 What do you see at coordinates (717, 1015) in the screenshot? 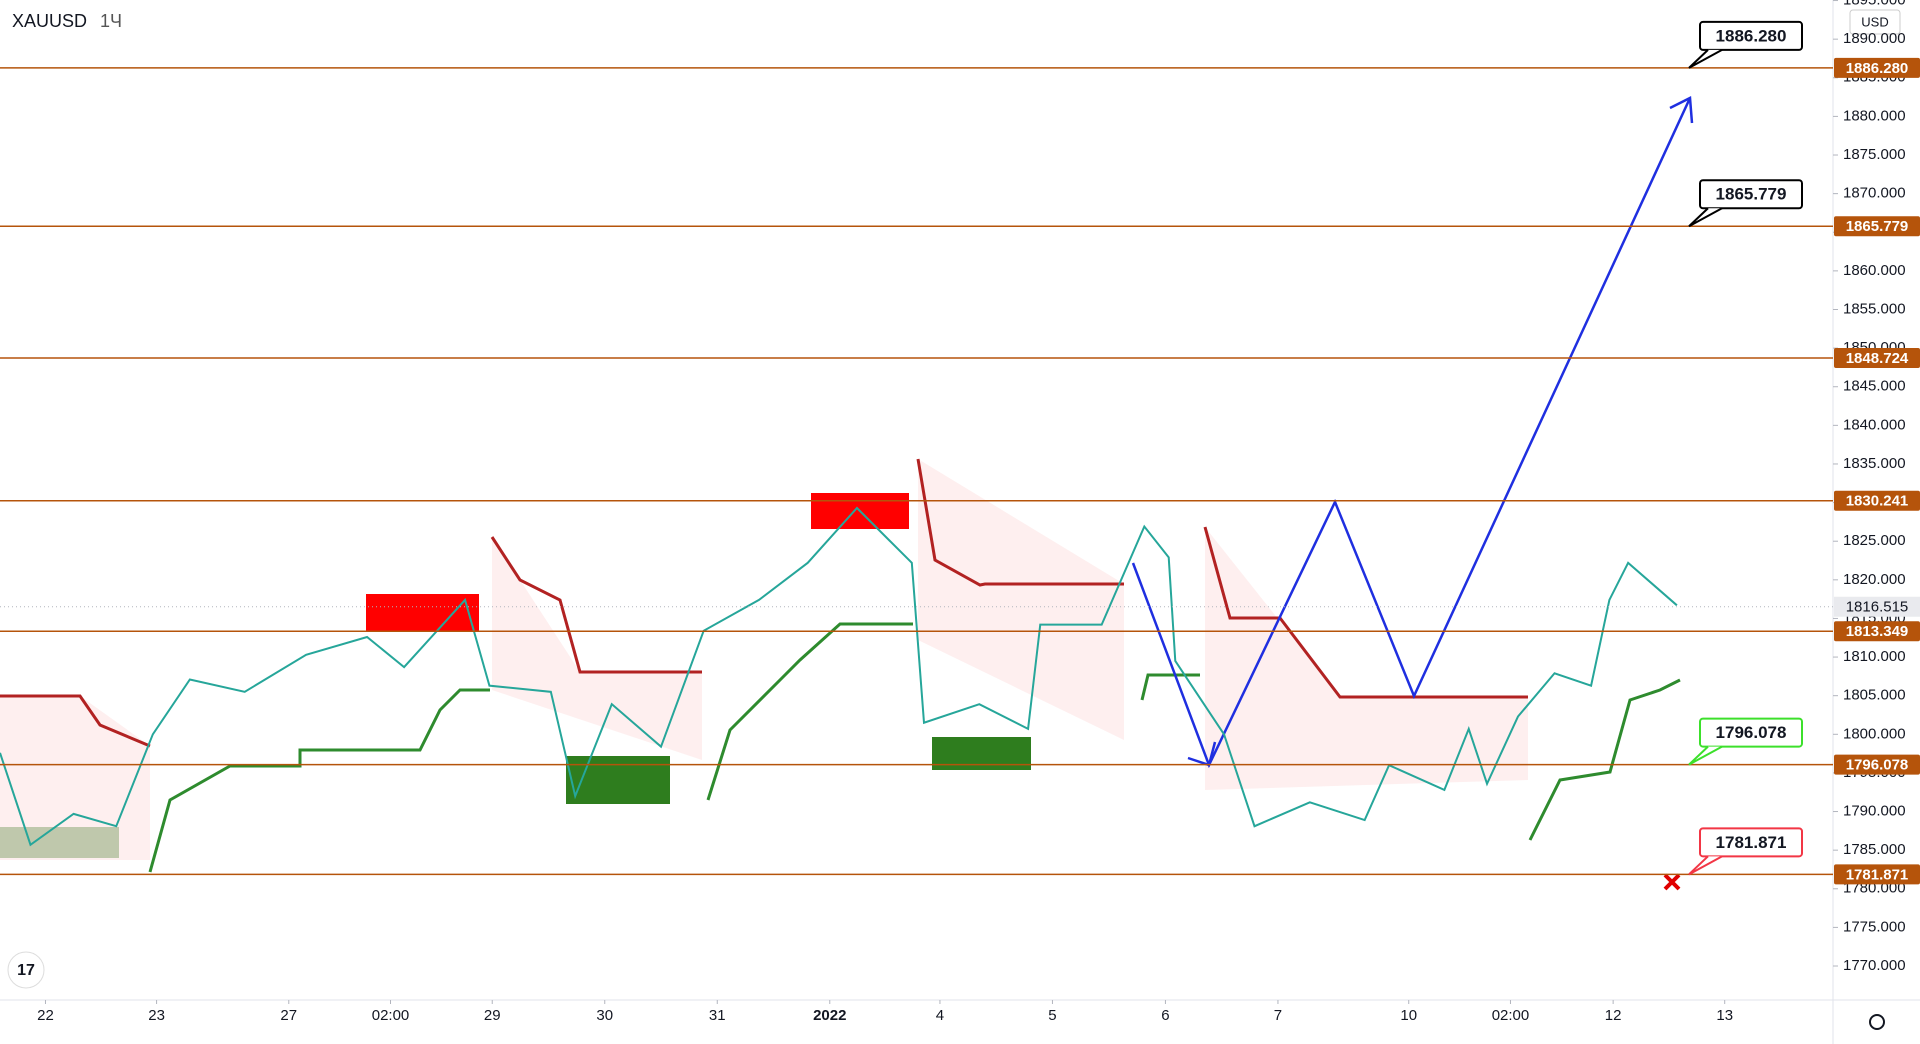
I see `x-tick-label: 31` at bounding box center [717, 1015].